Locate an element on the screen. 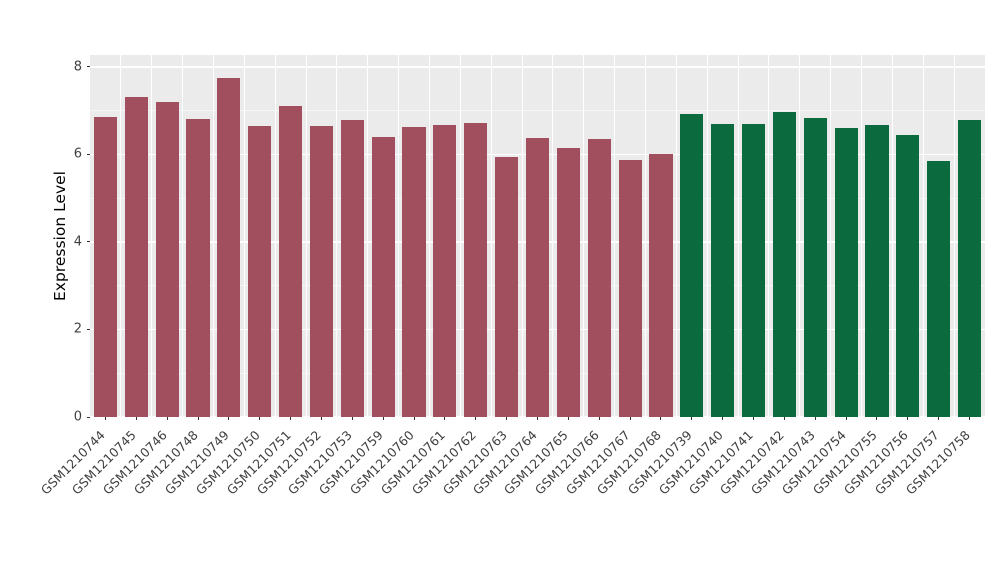 This screenshot has height=580, width=1000. bar-GSM1210755 is located at coordinates (877, 271).